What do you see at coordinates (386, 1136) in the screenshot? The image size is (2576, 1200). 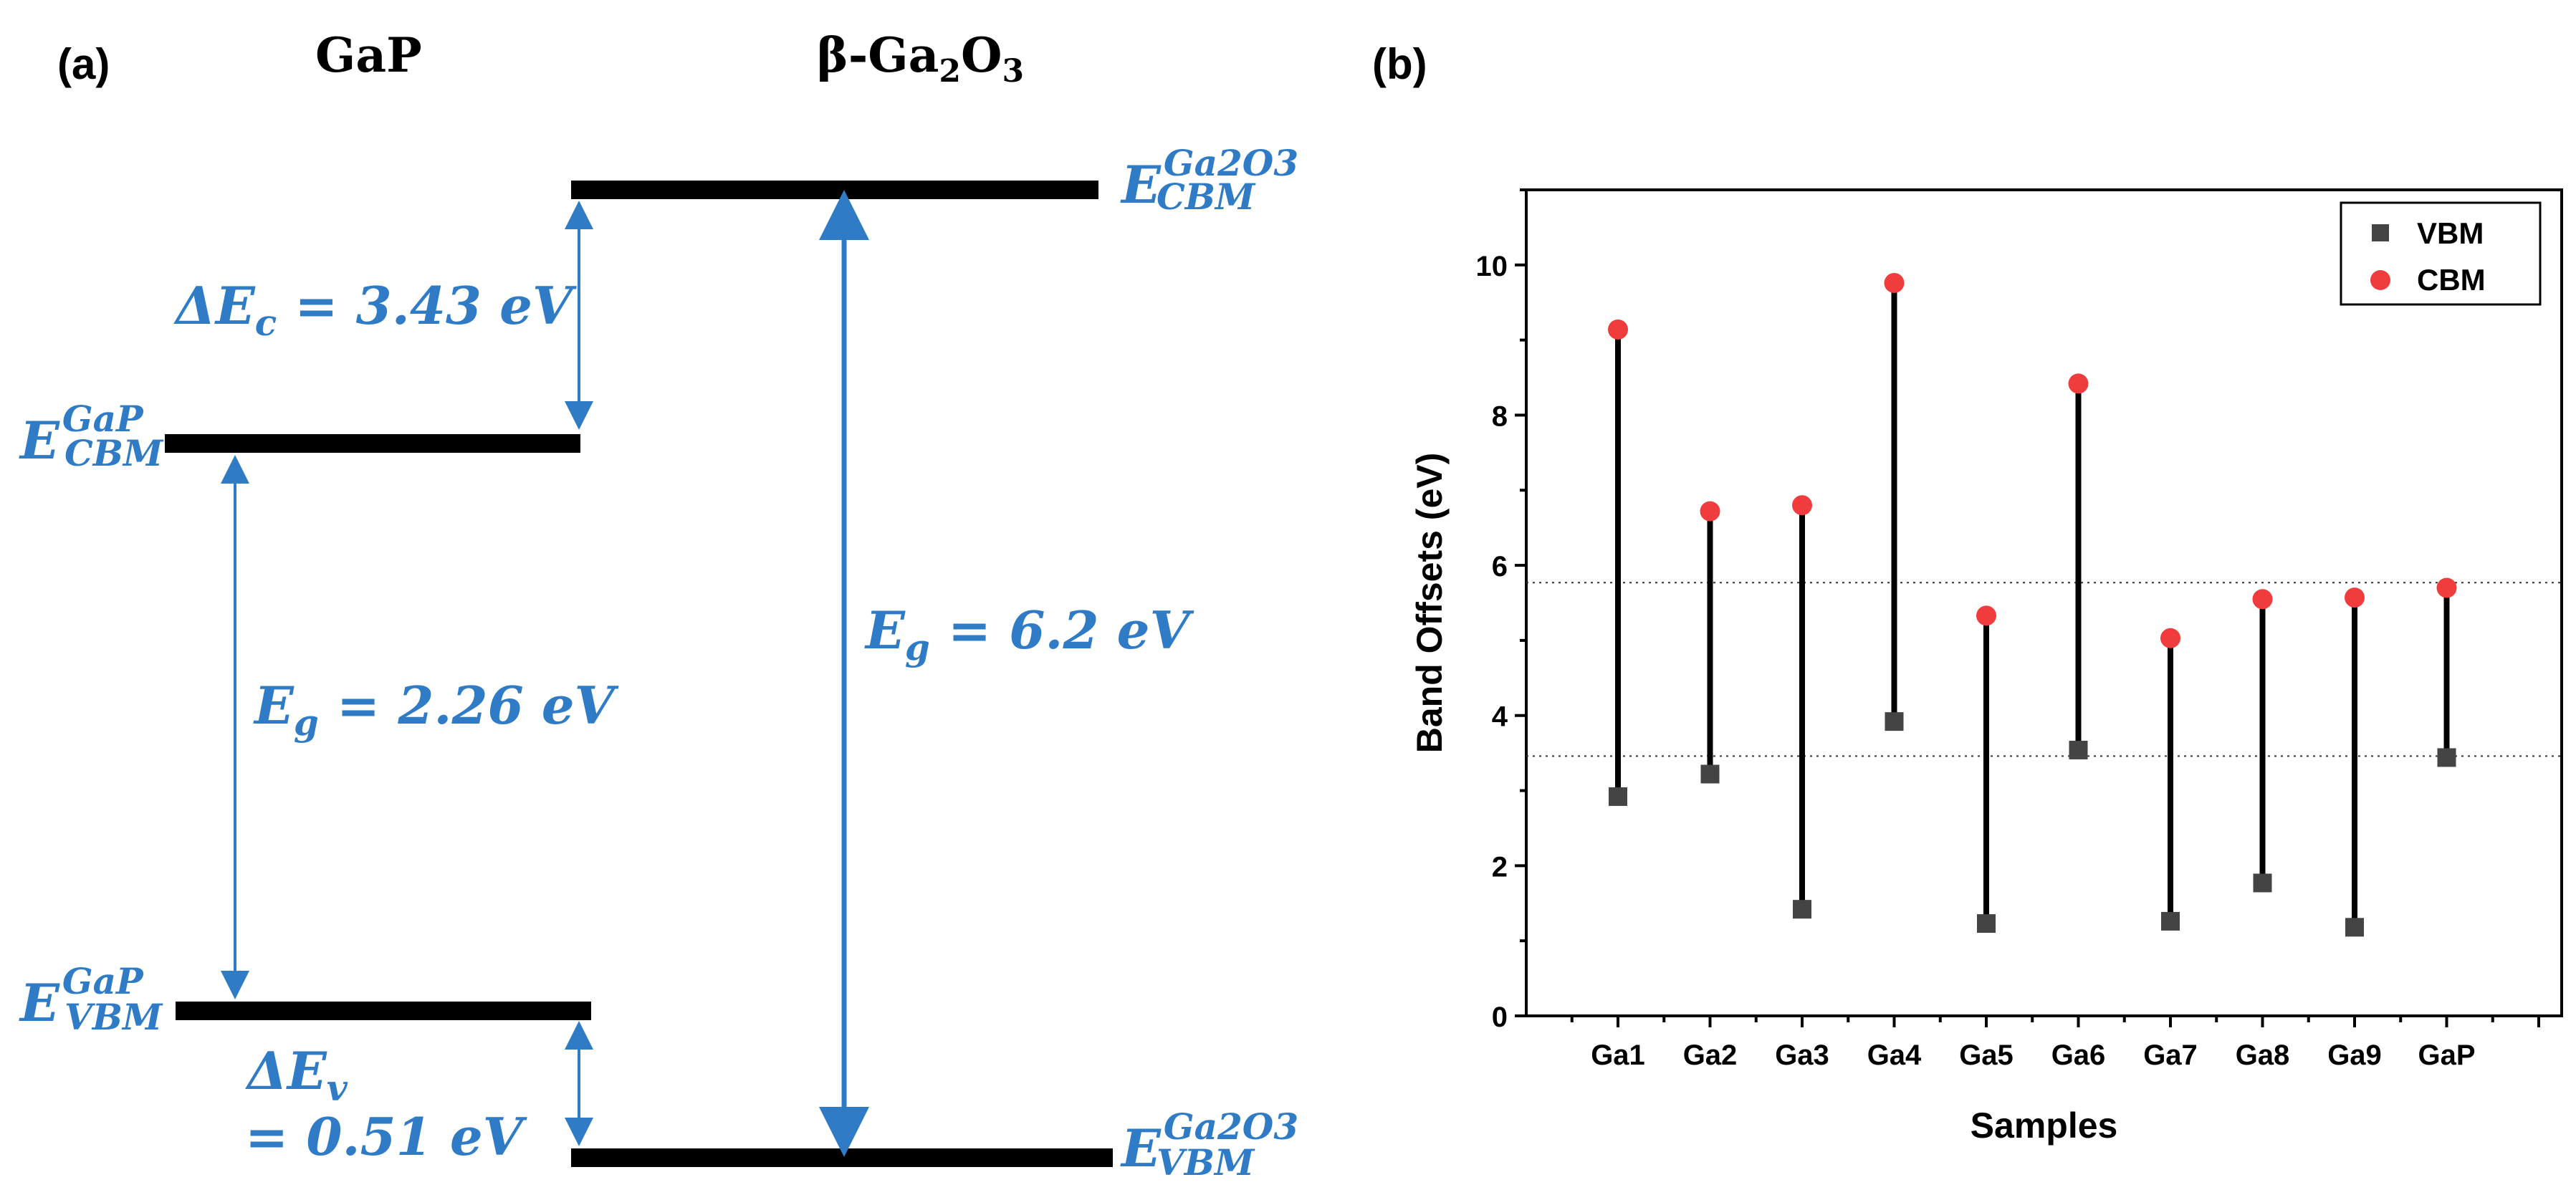 I see `delta-ev-value: = 0.51 eV` at bounding box center [386, 1136].